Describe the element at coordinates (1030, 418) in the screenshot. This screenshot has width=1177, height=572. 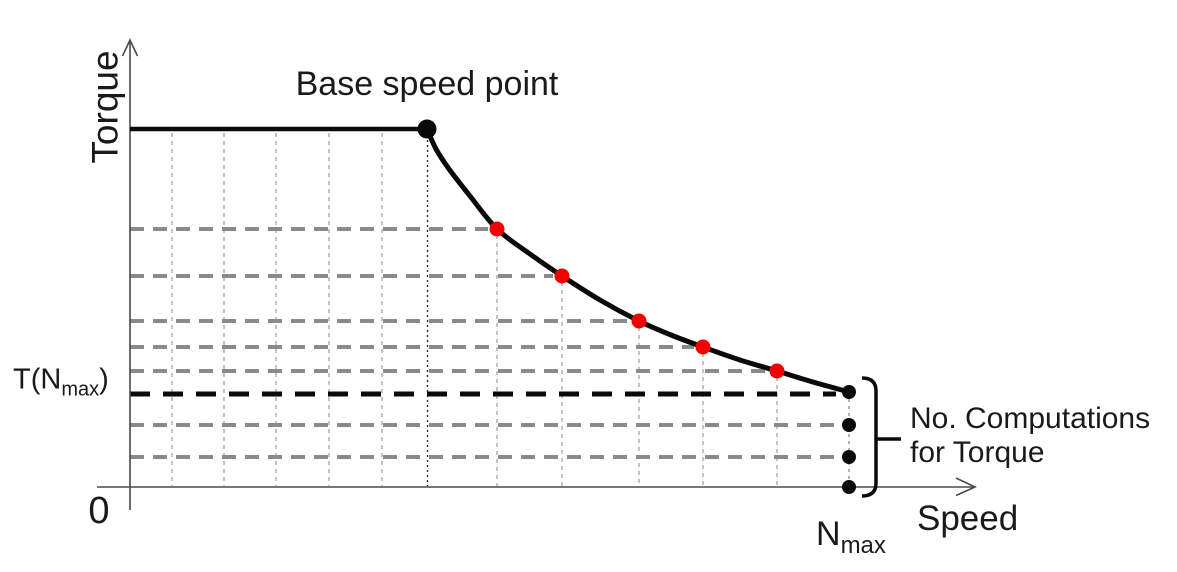
I see `computations-note-line1: No. Computations` at that location.